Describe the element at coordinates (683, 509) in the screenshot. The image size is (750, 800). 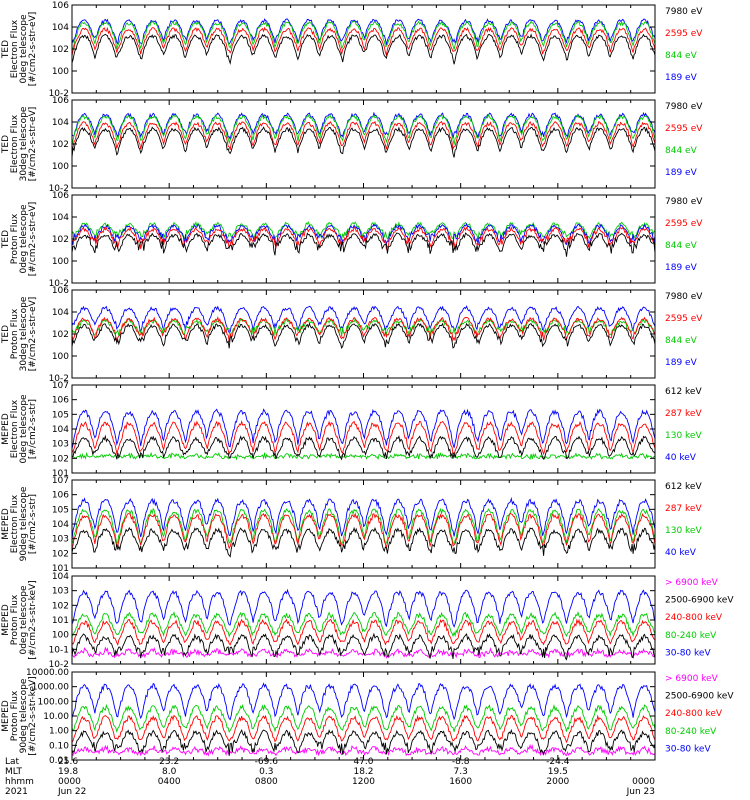
I see `legend-entry: 287 keV` at that location.